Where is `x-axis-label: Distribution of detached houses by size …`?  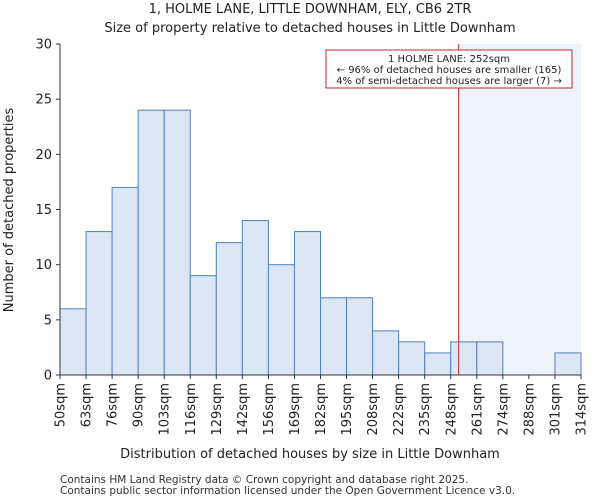
x-axis-label: Distribution of detached houses by size … is located at coordinates (310, 454).